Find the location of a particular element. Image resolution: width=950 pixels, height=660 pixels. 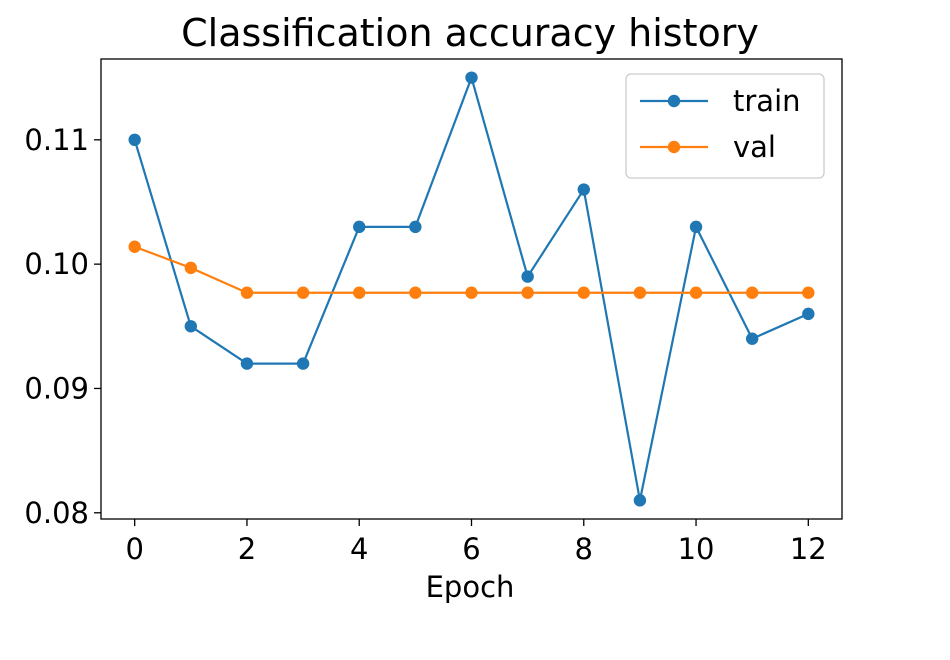

y-tick-label: 0.09 is located at coordinates (56, 388).